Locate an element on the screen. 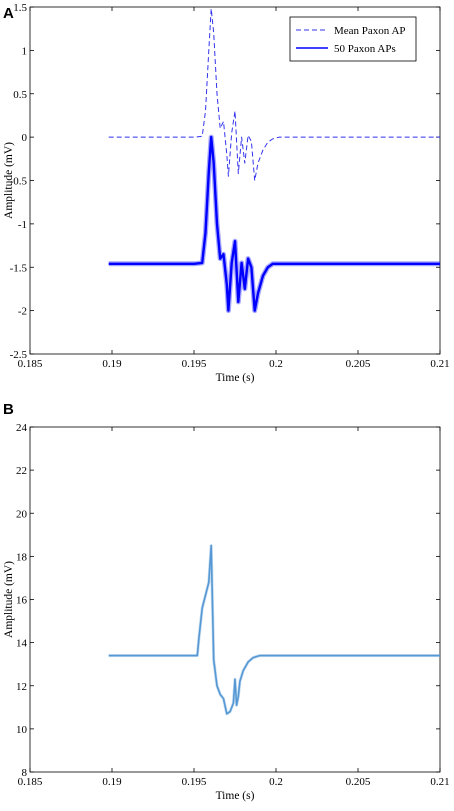 The image size is (454, 811). legend-box is located at coordinates (353, 39).